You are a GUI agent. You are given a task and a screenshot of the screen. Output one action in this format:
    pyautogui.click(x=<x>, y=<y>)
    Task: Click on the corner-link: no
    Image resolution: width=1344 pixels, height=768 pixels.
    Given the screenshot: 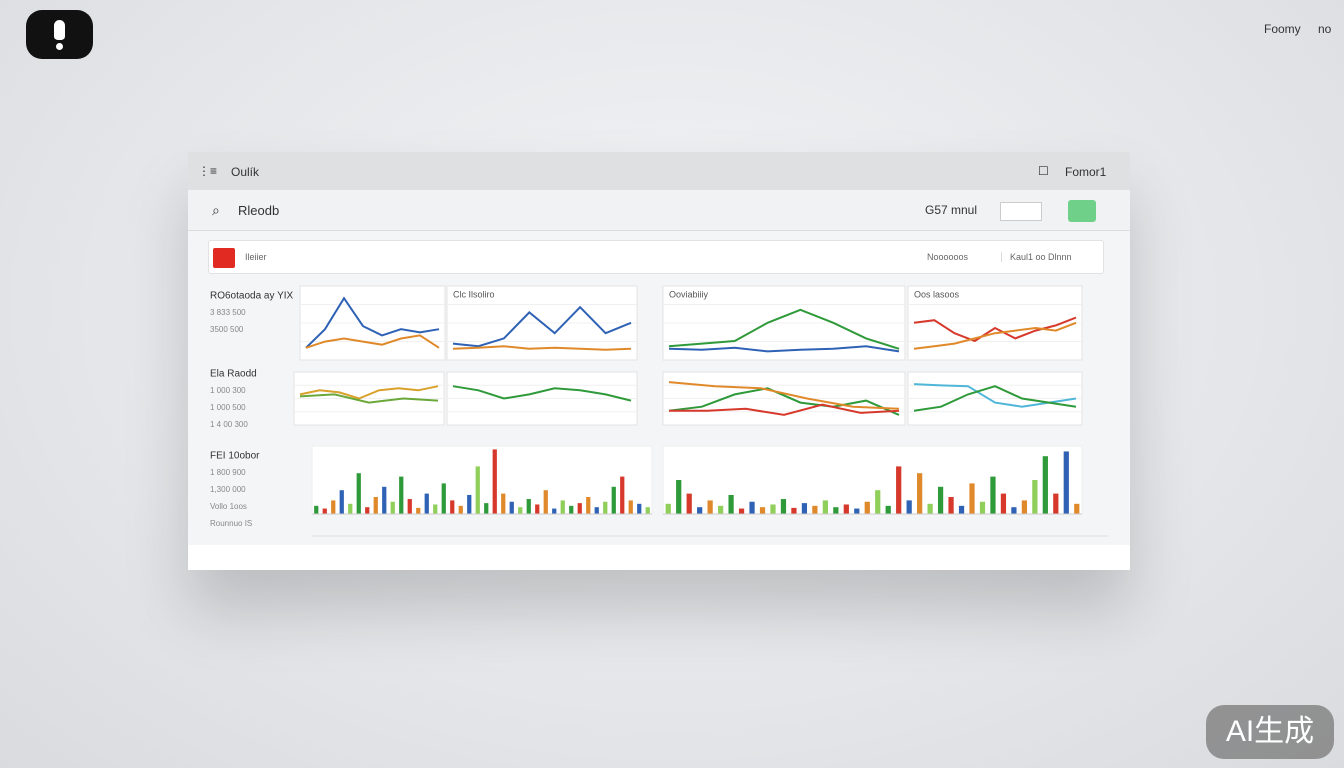 What is the action you would take?
    pyautogui.click(x=1325, y=29)
    